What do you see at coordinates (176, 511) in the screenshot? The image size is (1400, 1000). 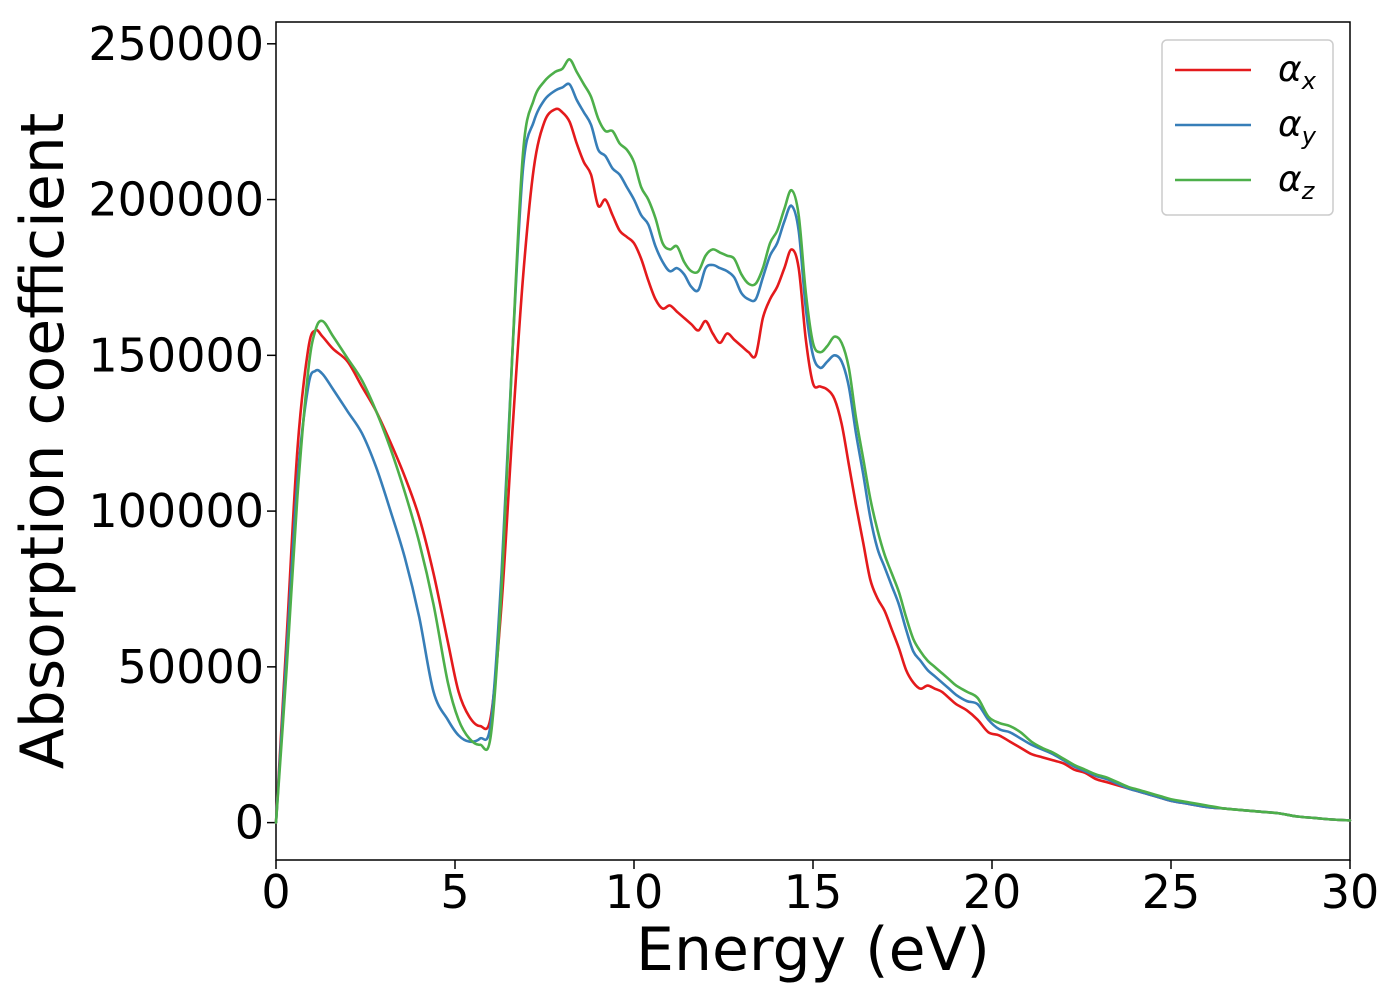 I see `y-tick-label: 100000` at bounding box center [176, 511].